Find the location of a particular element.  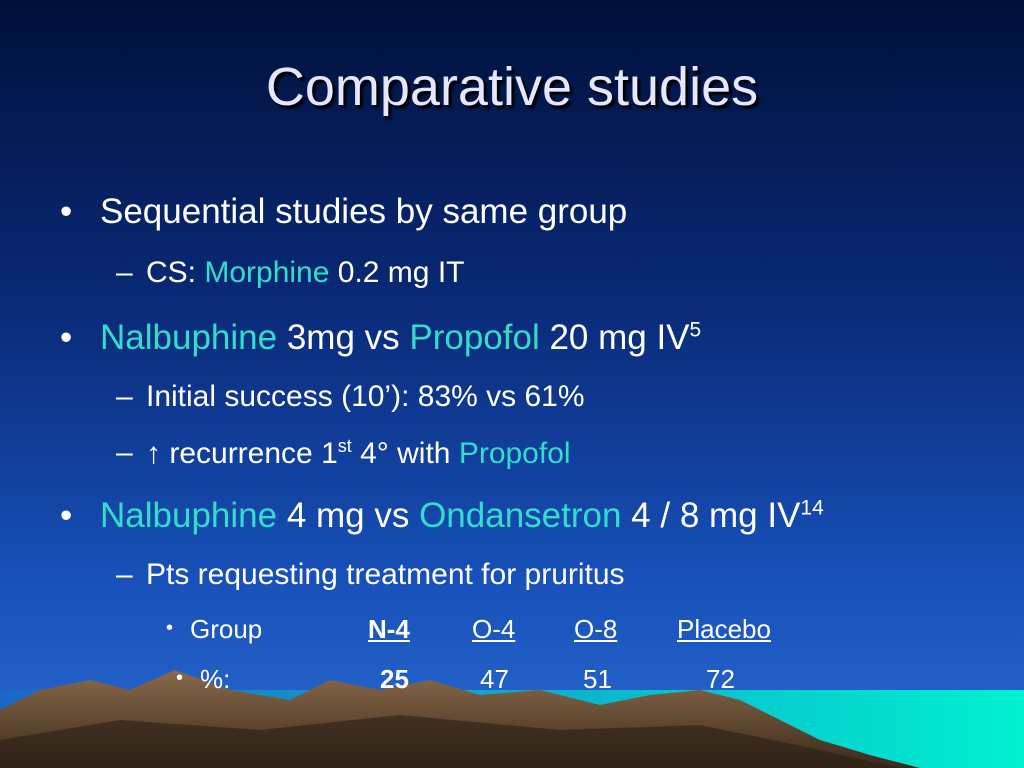

bullet: Nalbuphine 3mg vs Propofol 20 mg IV5 is located at coordinates (381, 338).